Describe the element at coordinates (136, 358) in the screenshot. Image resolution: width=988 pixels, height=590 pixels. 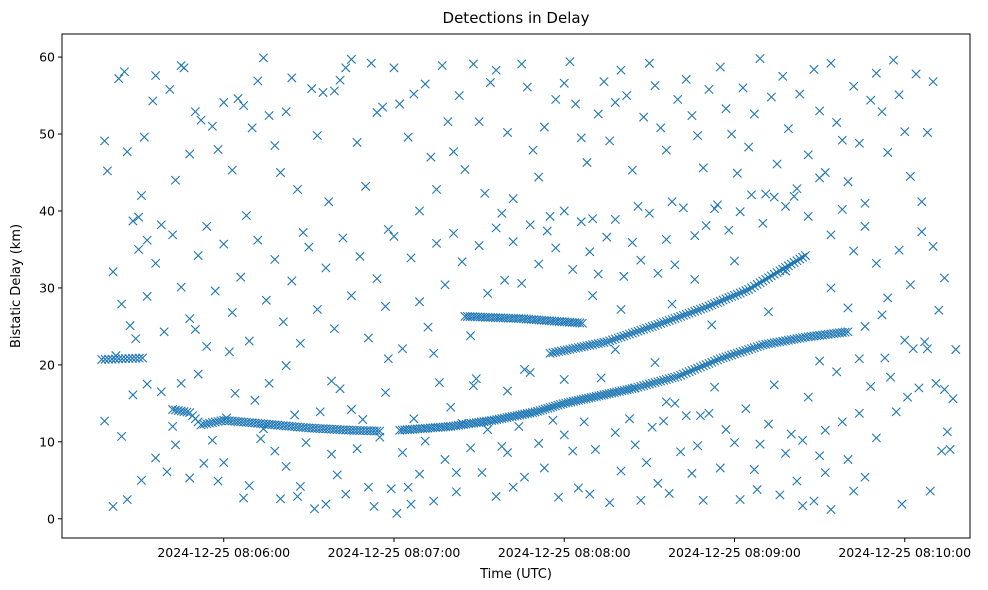
I see `track-point-track_a` at that location.